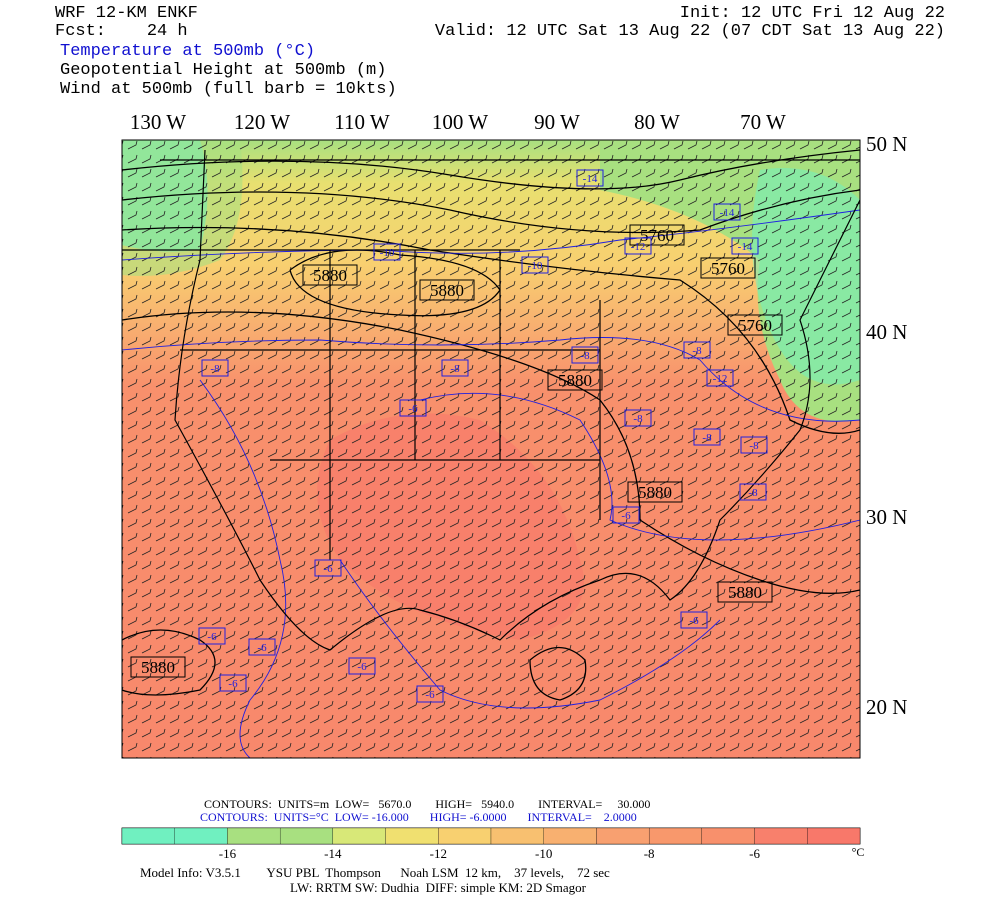  I want to click on init-time: Init: 12 UTC Fri 12 Aug 22, so click(812, 13).